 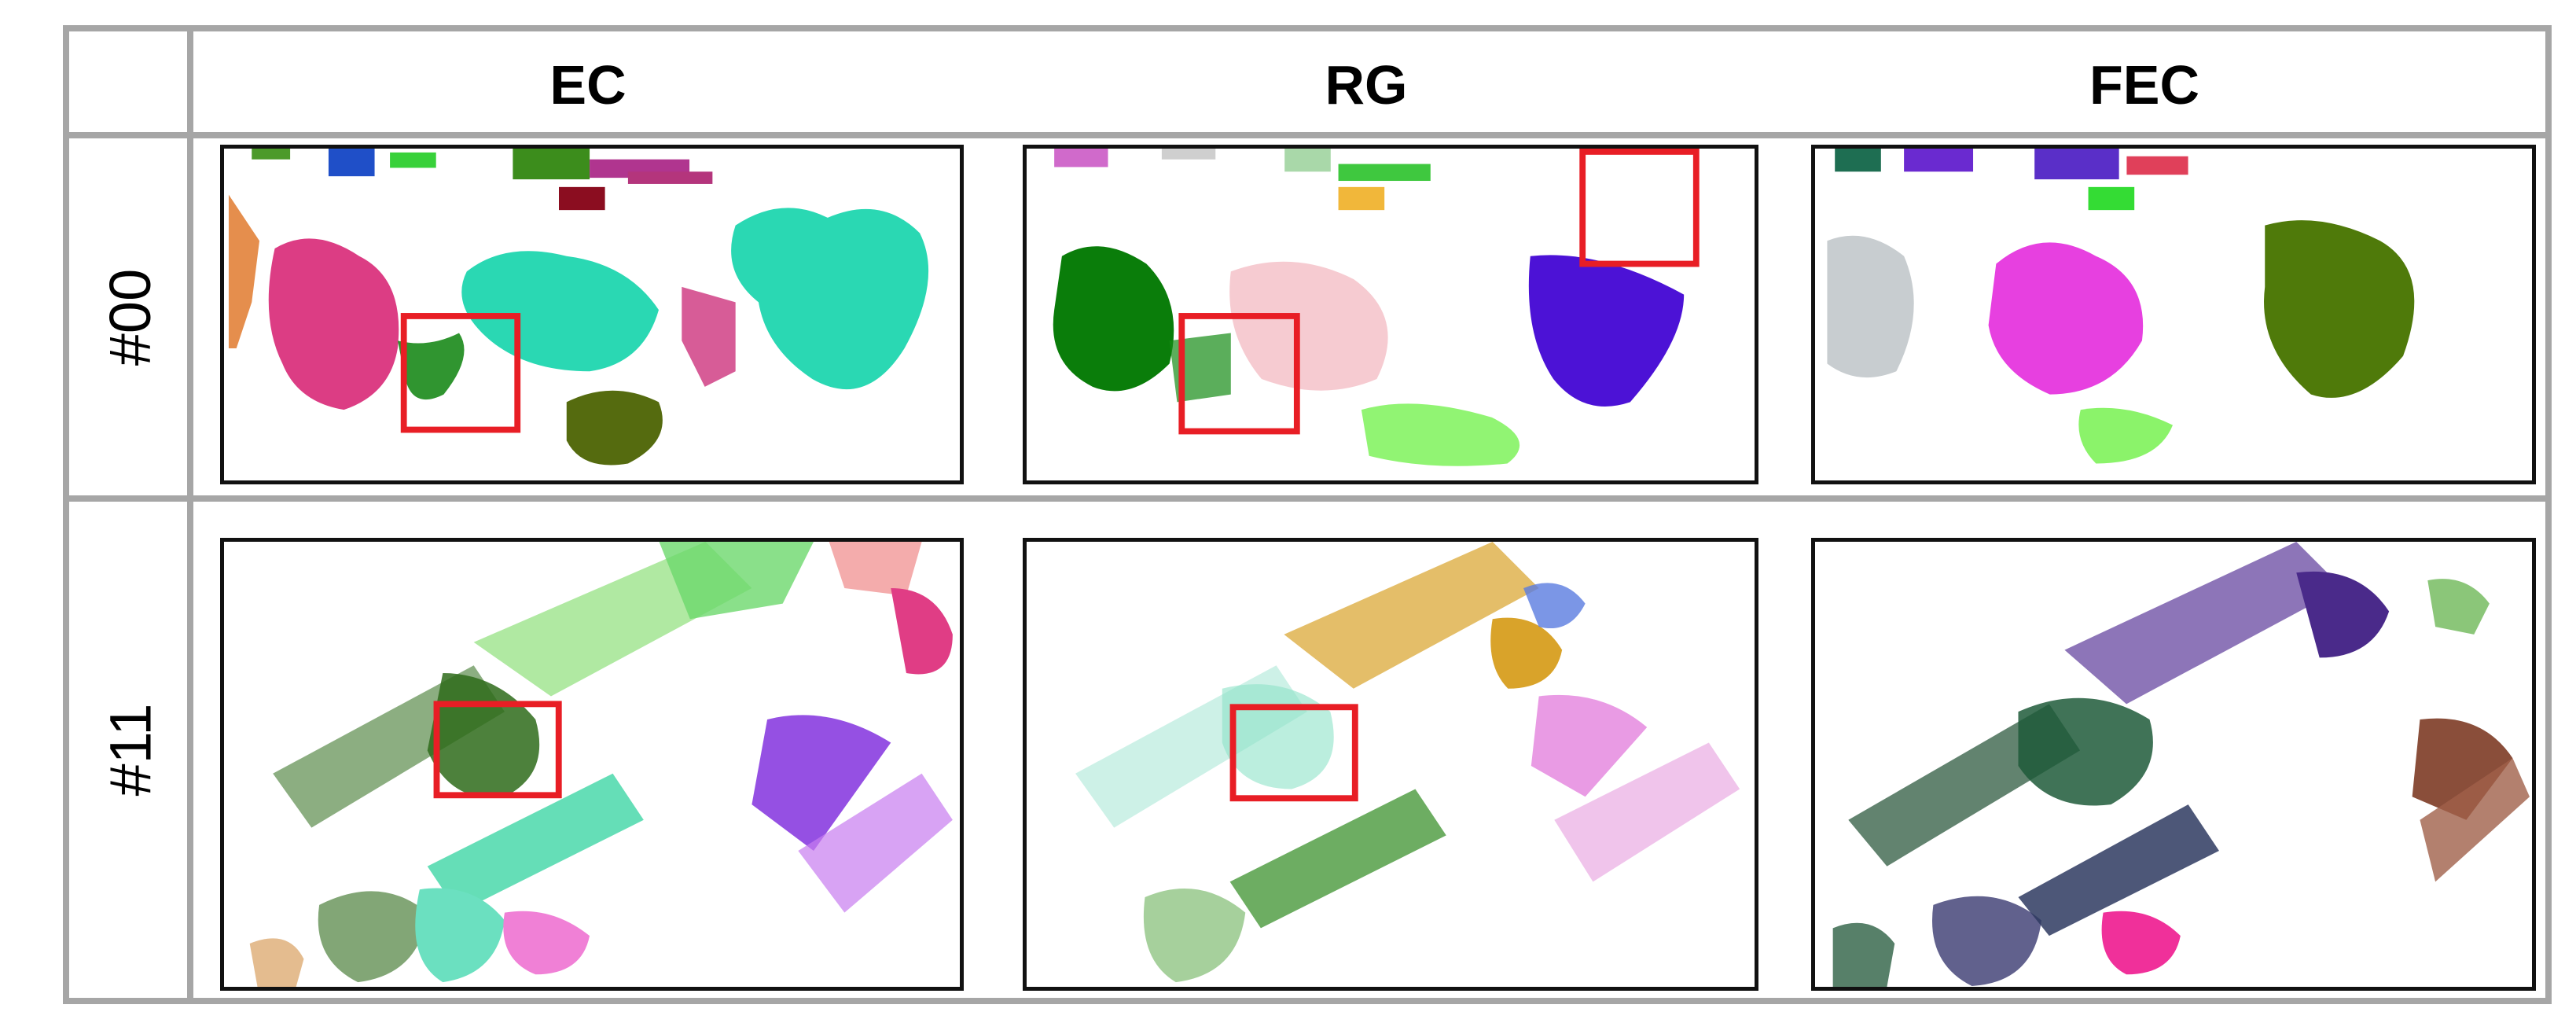 I want to click on panel-11-rg, so click(x=1390, y=764).